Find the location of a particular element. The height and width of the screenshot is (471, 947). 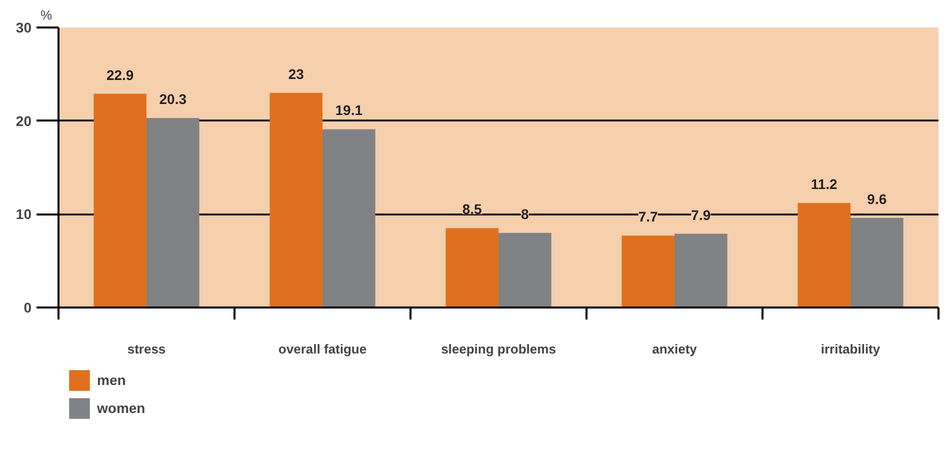

legend-label: men is located at coordinates (111, 380).